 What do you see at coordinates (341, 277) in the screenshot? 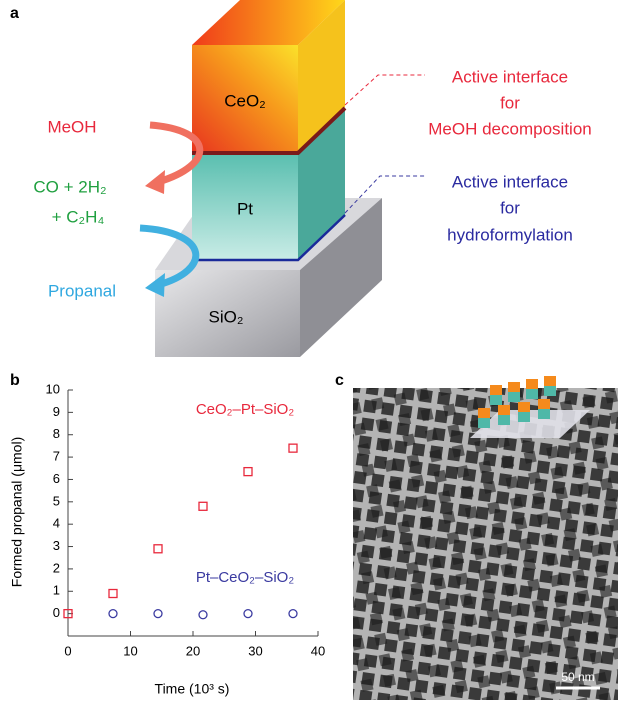
I see `sio2-side` at bounding box center [341, 277].